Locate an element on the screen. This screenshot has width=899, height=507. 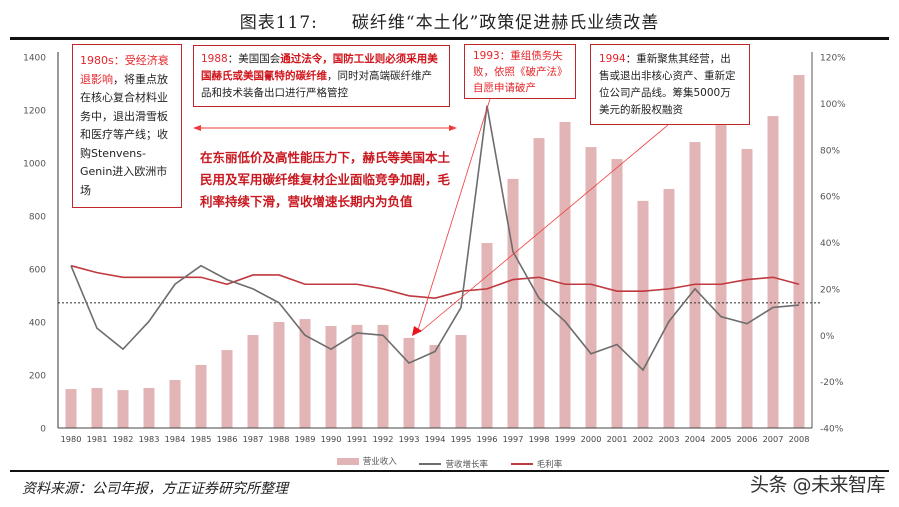
x-axis-tick: 2002 is located at coordinates (643, 439).